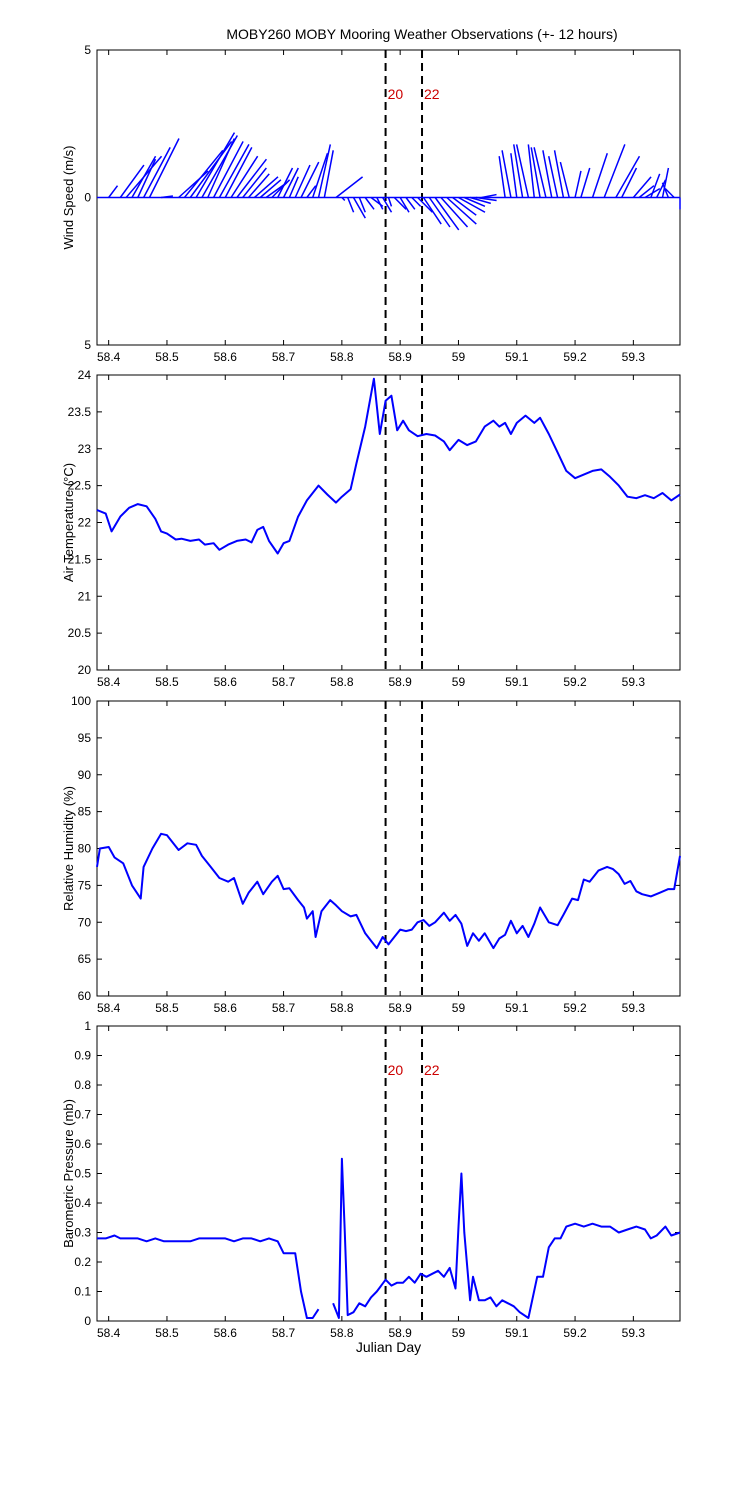 The width and height of the screenshot is (750, 1500). What do you see at coordinates (85, 596) in the screenshot?
I see `y-tick-label: 21` at bounding box center [85, 596].